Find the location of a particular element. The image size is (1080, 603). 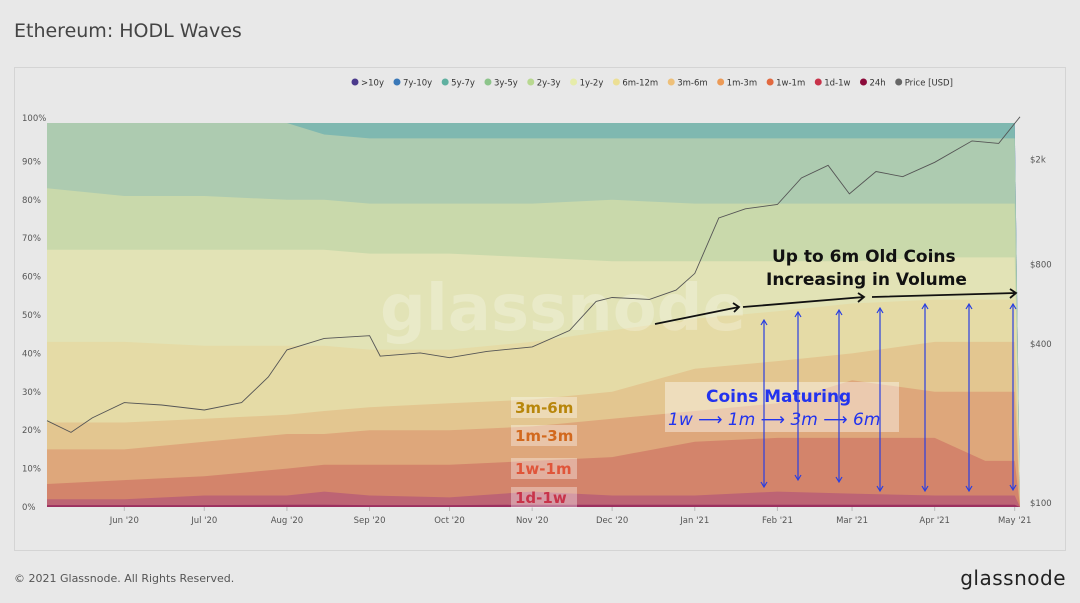

maturing-box is located at coordinates (782, 407).